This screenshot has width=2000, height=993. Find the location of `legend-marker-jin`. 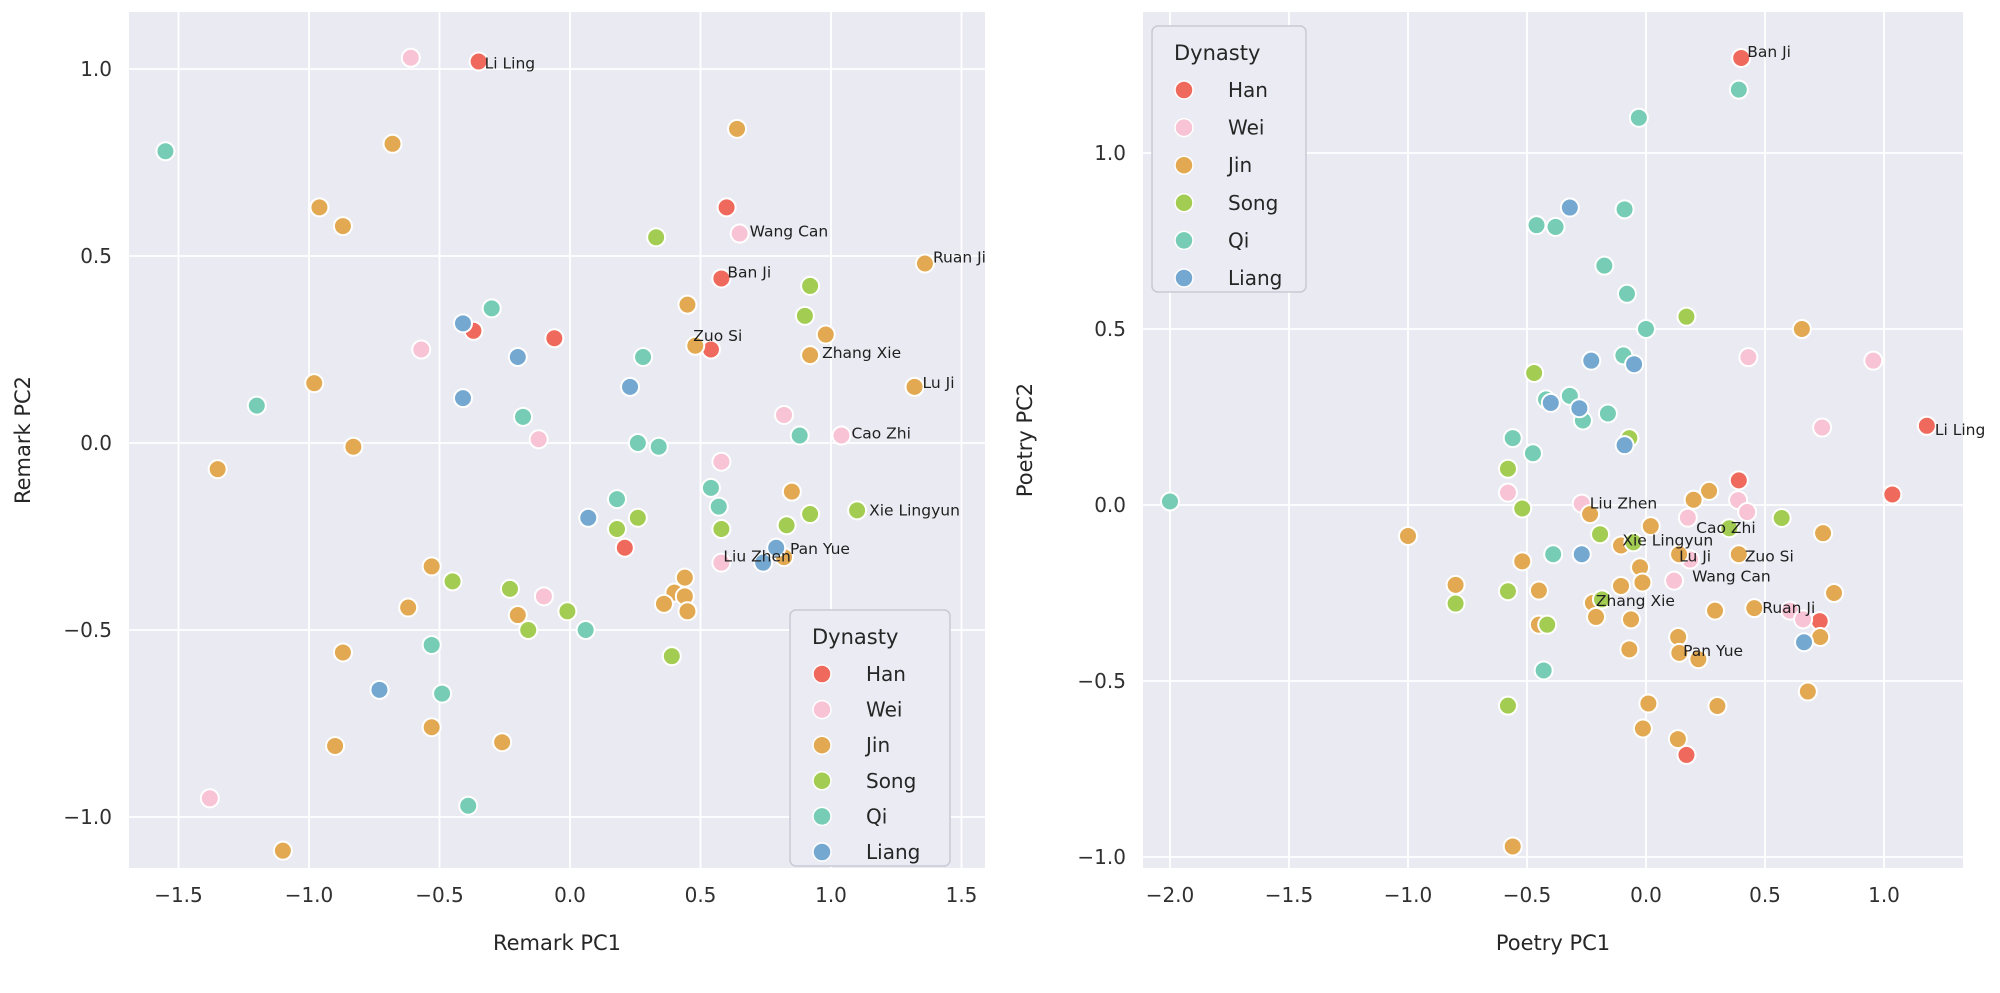

legend-marker-jin is located at coordinates (822, 745).